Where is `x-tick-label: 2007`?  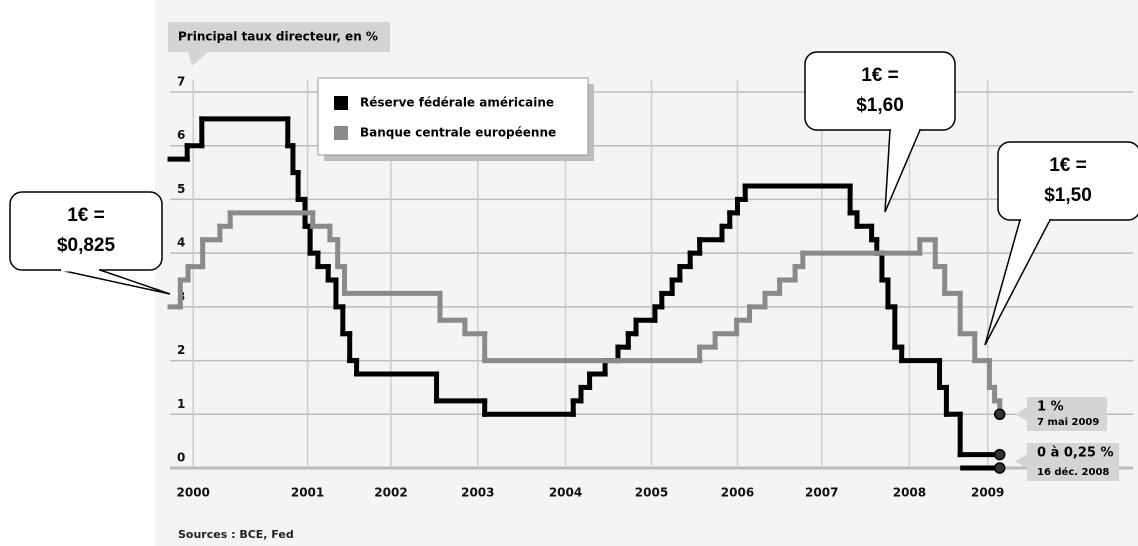 x-tick-label: 2007 is located at coordinates (821, 493).